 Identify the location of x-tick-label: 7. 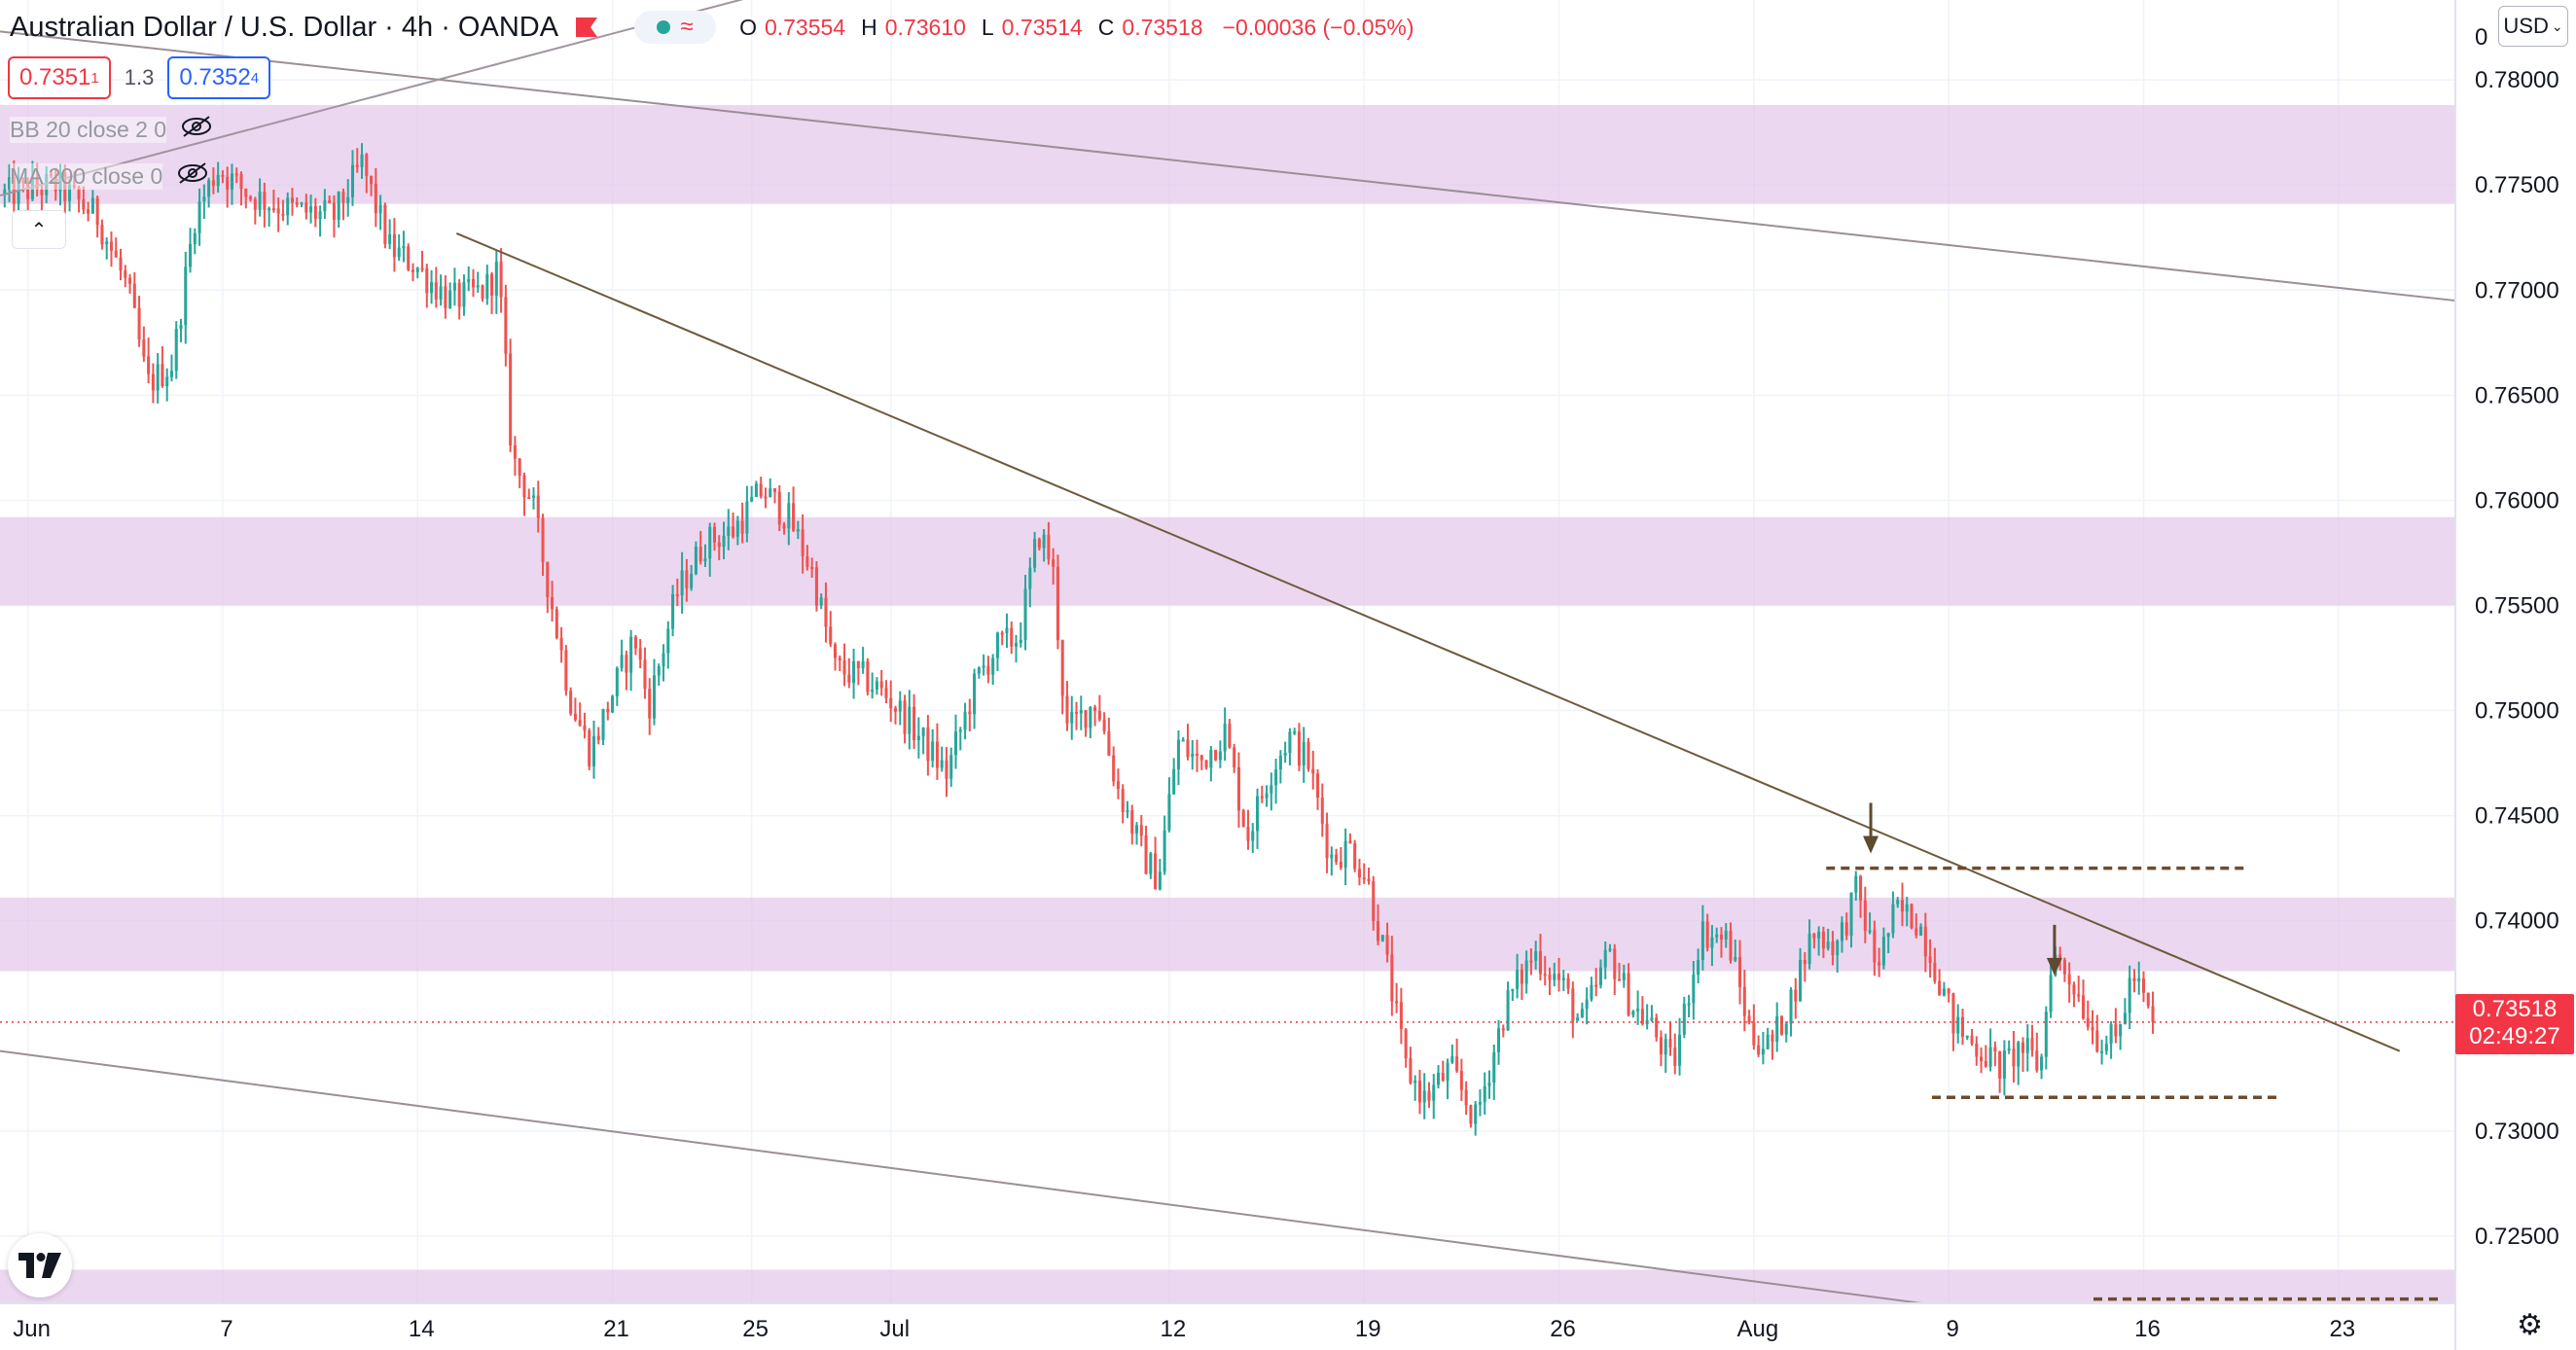
(226, 1329).